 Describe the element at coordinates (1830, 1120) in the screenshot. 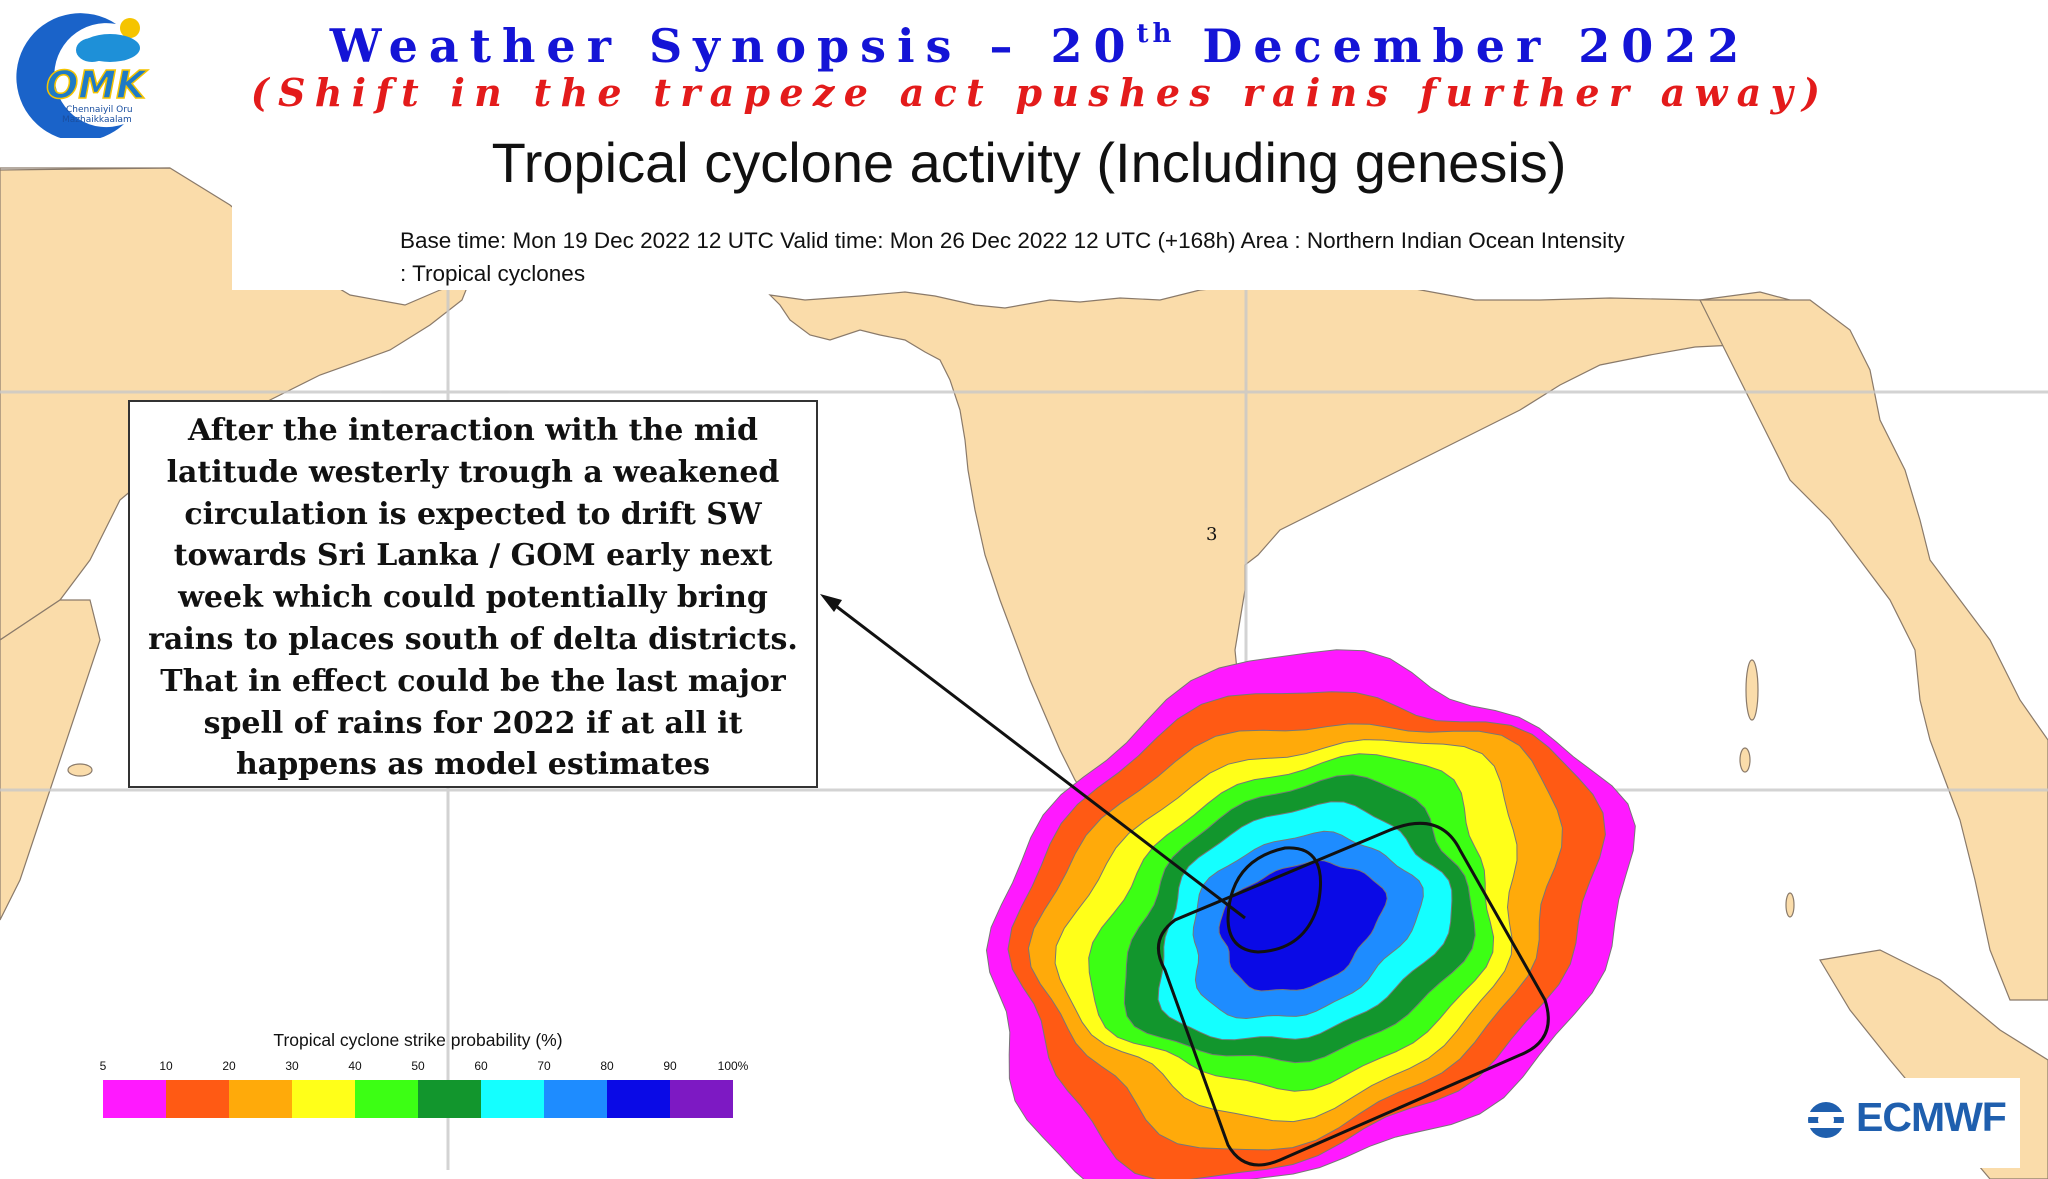

I see `ecmwf-emblem-icon` at that location.